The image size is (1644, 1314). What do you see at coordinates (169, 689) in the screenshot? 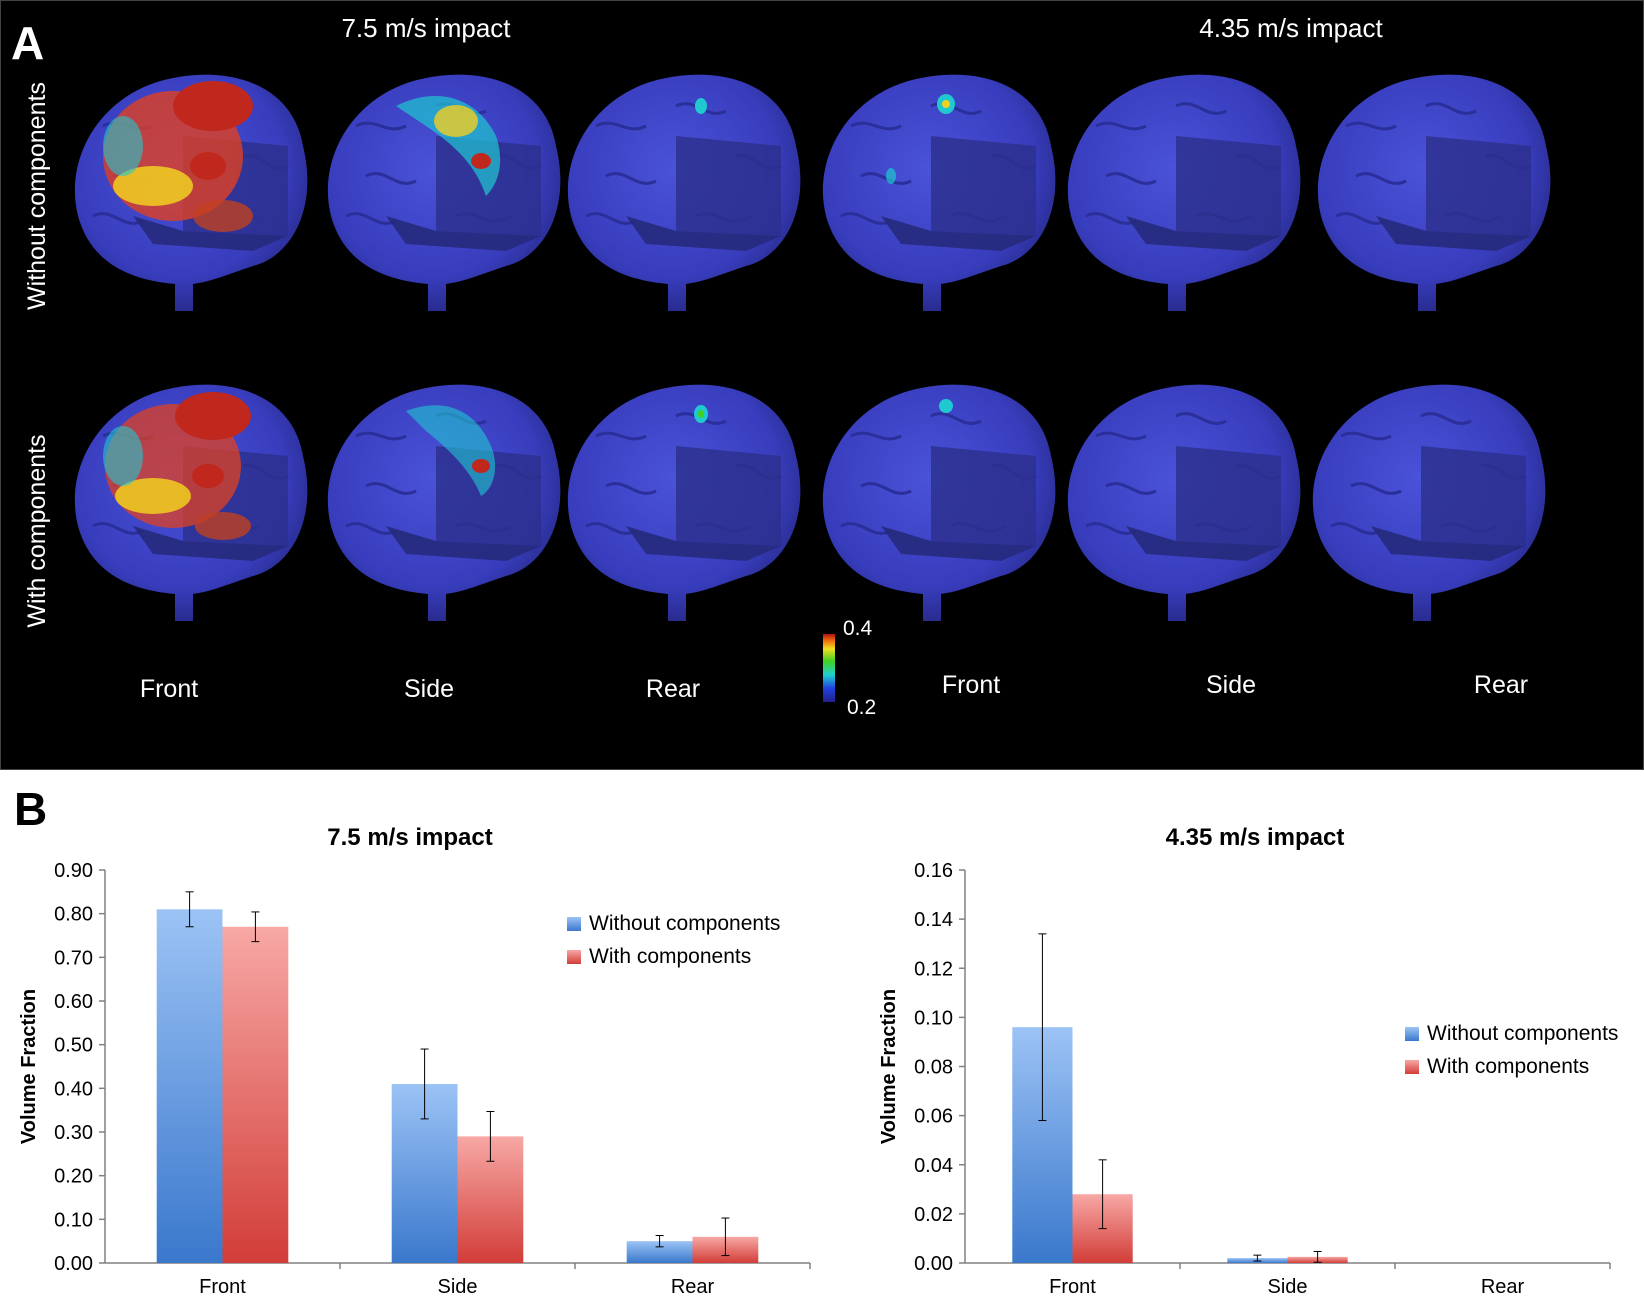
I see `view-label-75-front: Front` at bounding box center [169, 689].